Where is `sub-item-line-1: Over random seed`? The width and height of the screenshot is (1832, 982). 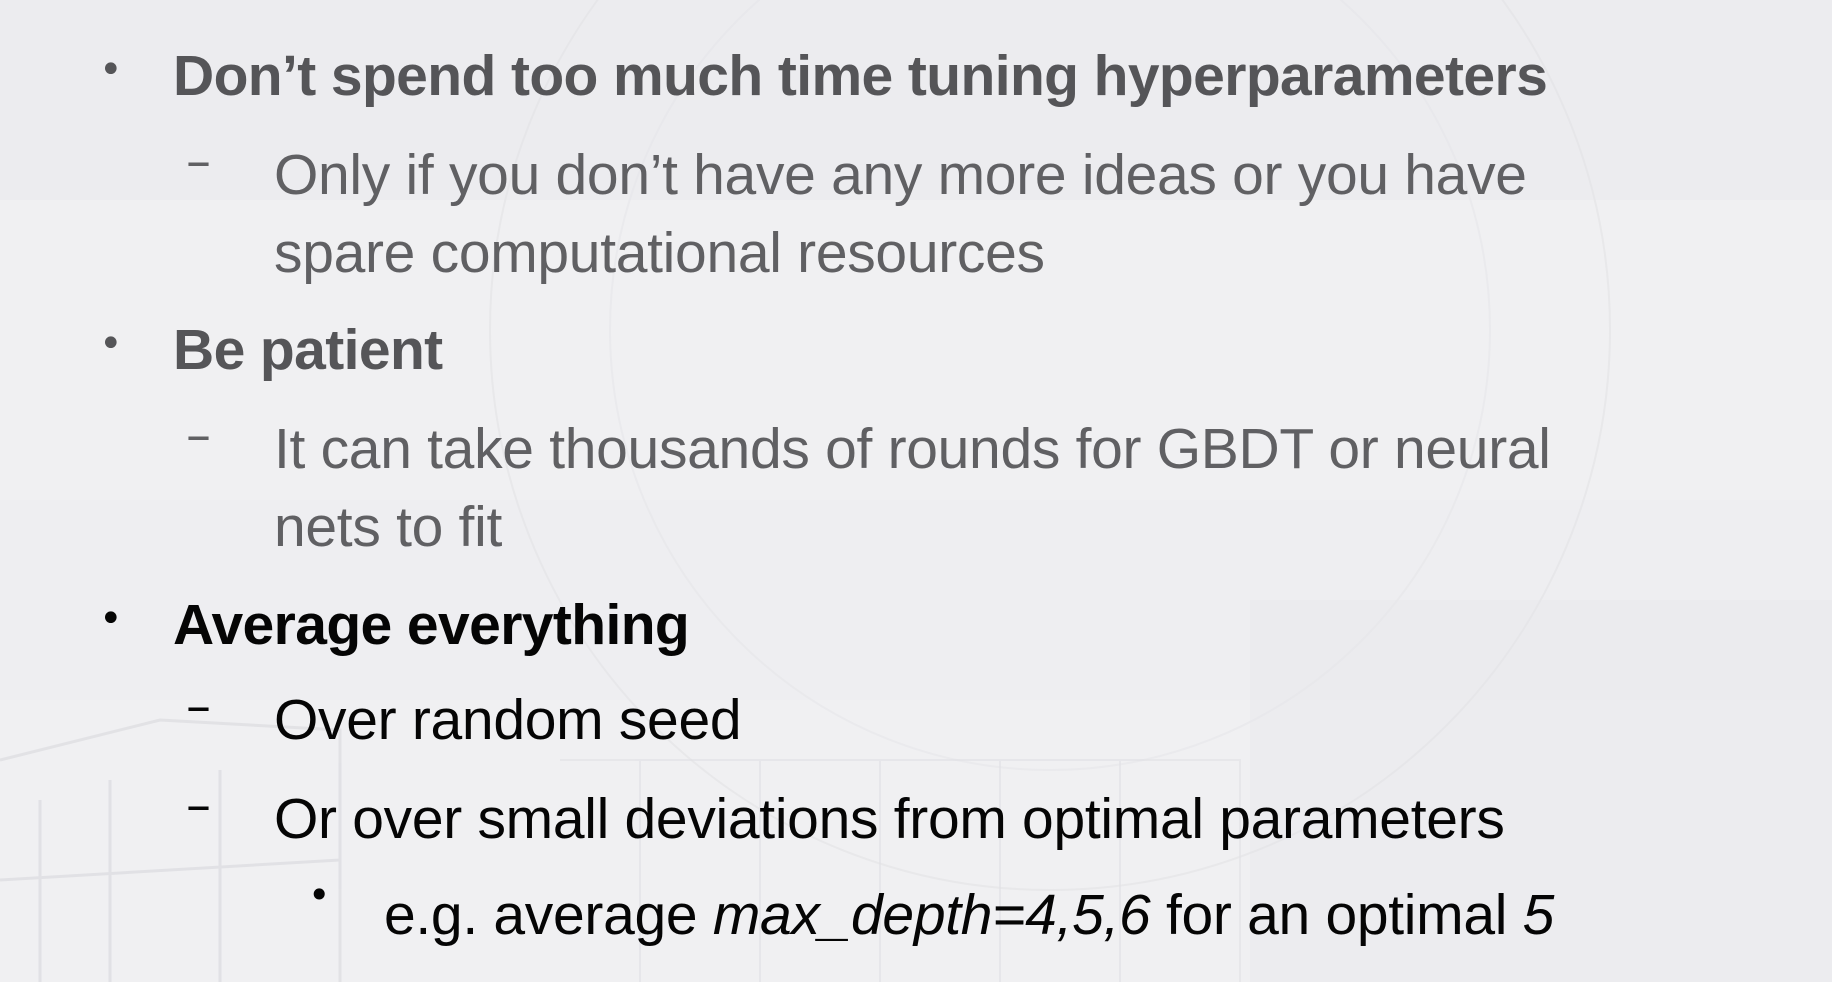 sub-item-line-1: Over random seed is located at coordinates (508, 720).